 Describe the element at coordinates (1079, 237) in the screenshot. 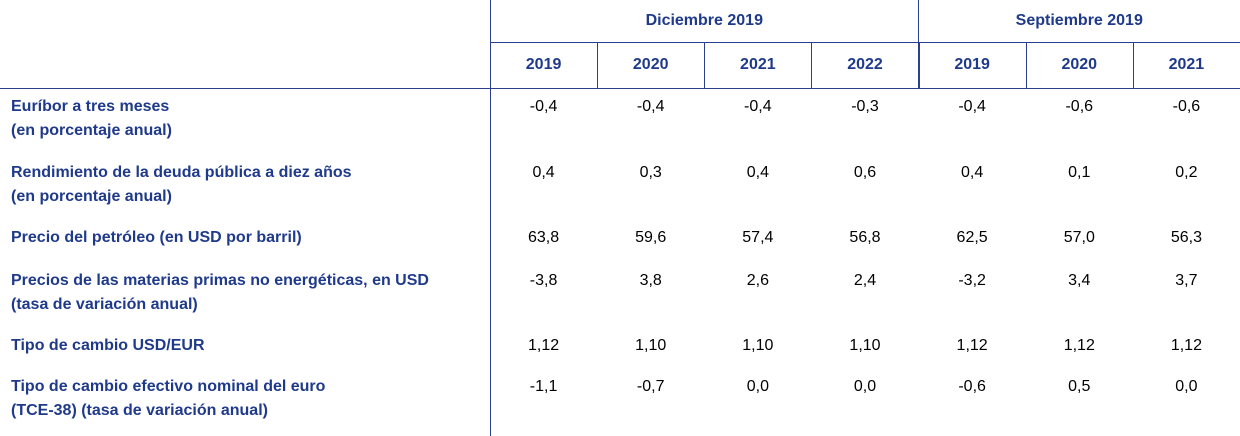

I see `cell-value: 57,0` at that location.